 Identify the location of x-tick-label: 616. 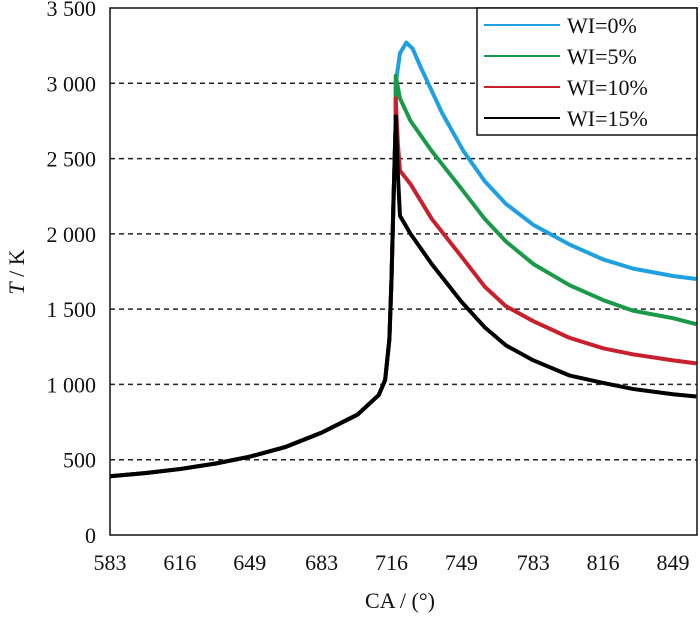
(179, 562).